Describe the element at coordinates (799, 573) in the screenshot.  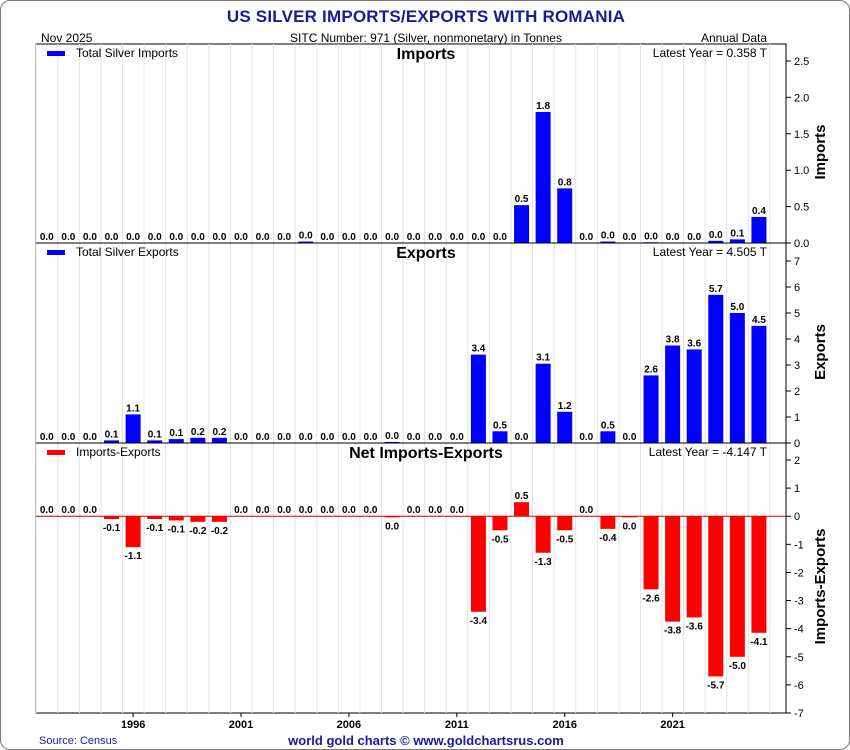
I see `y-tick-label: -2` at that location.